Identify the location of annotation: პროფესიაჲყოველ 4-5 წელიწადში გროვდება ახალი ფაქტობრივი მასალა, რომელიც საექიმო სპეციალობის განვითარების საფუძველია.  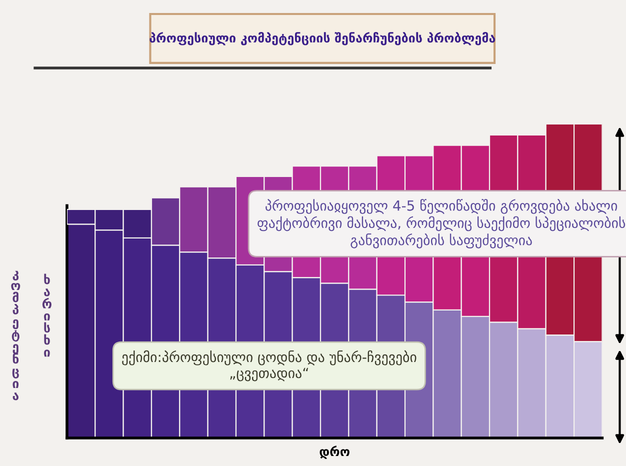
(442, 223).